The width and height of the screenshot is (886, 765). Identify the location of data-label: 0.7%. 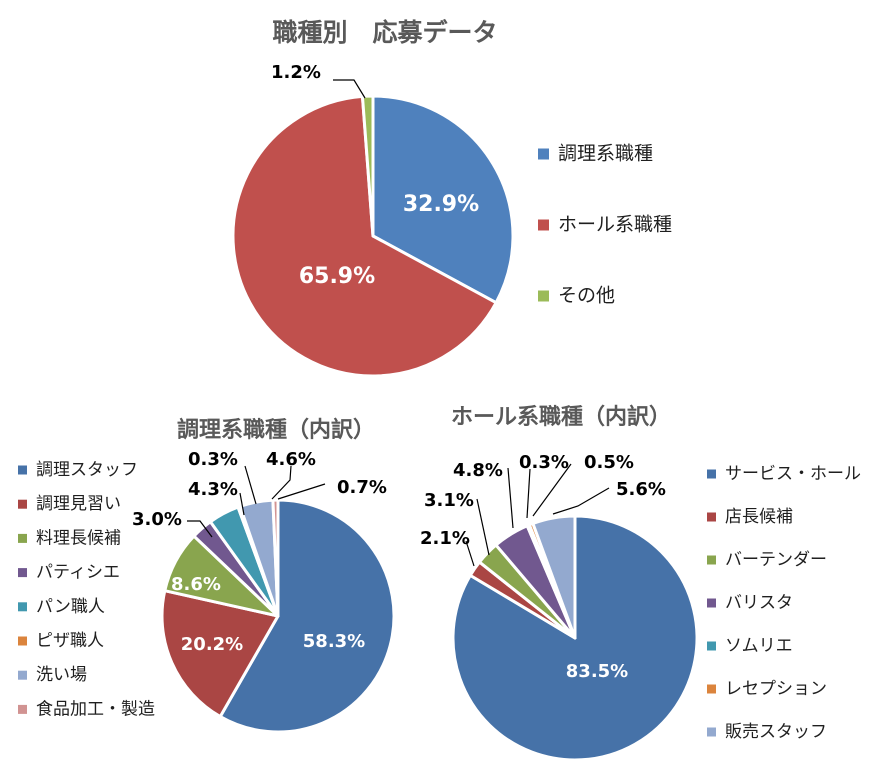
(362, 487).